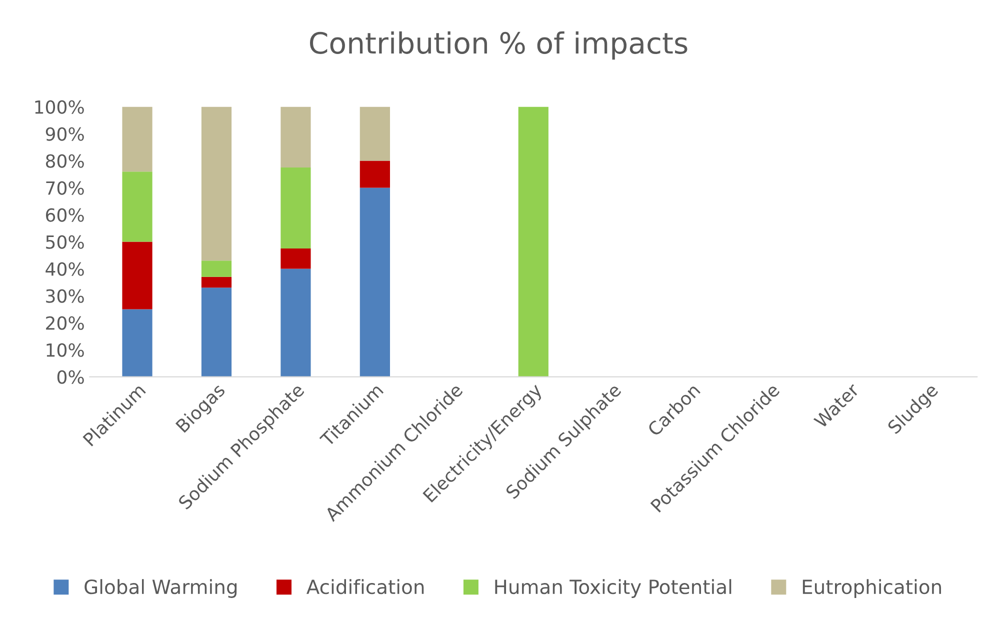 The image size is (997, 628). I want to click on legend-label: Eutrophication, so click(871, 588).